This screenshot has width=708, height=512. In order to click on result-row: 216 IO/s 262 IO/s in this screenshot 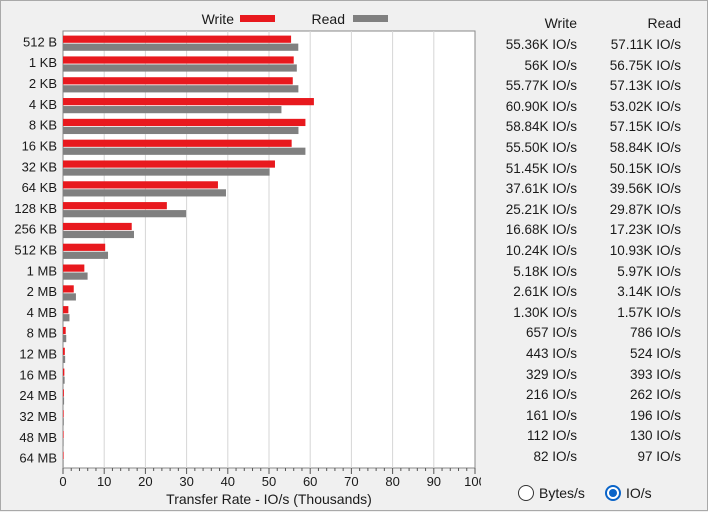, I will do `click(593, 397)`.